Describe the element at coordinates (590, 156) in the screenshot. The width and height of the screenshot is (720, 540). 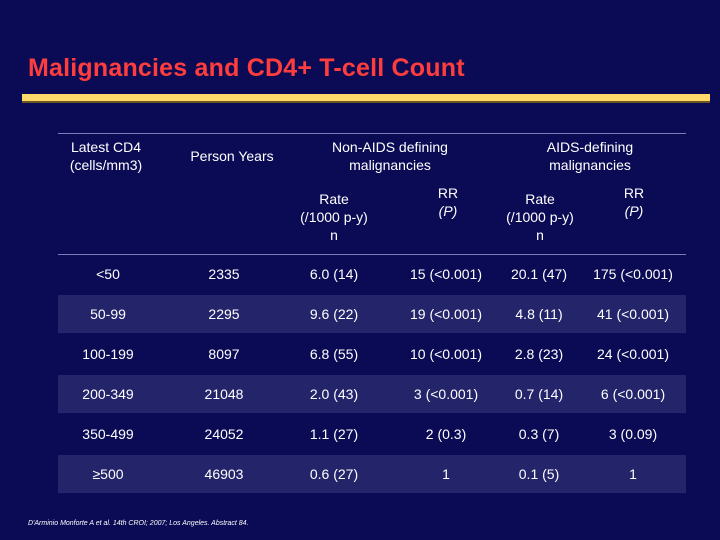
I see `header-aids: AIDS-defining malignancies` at that location.